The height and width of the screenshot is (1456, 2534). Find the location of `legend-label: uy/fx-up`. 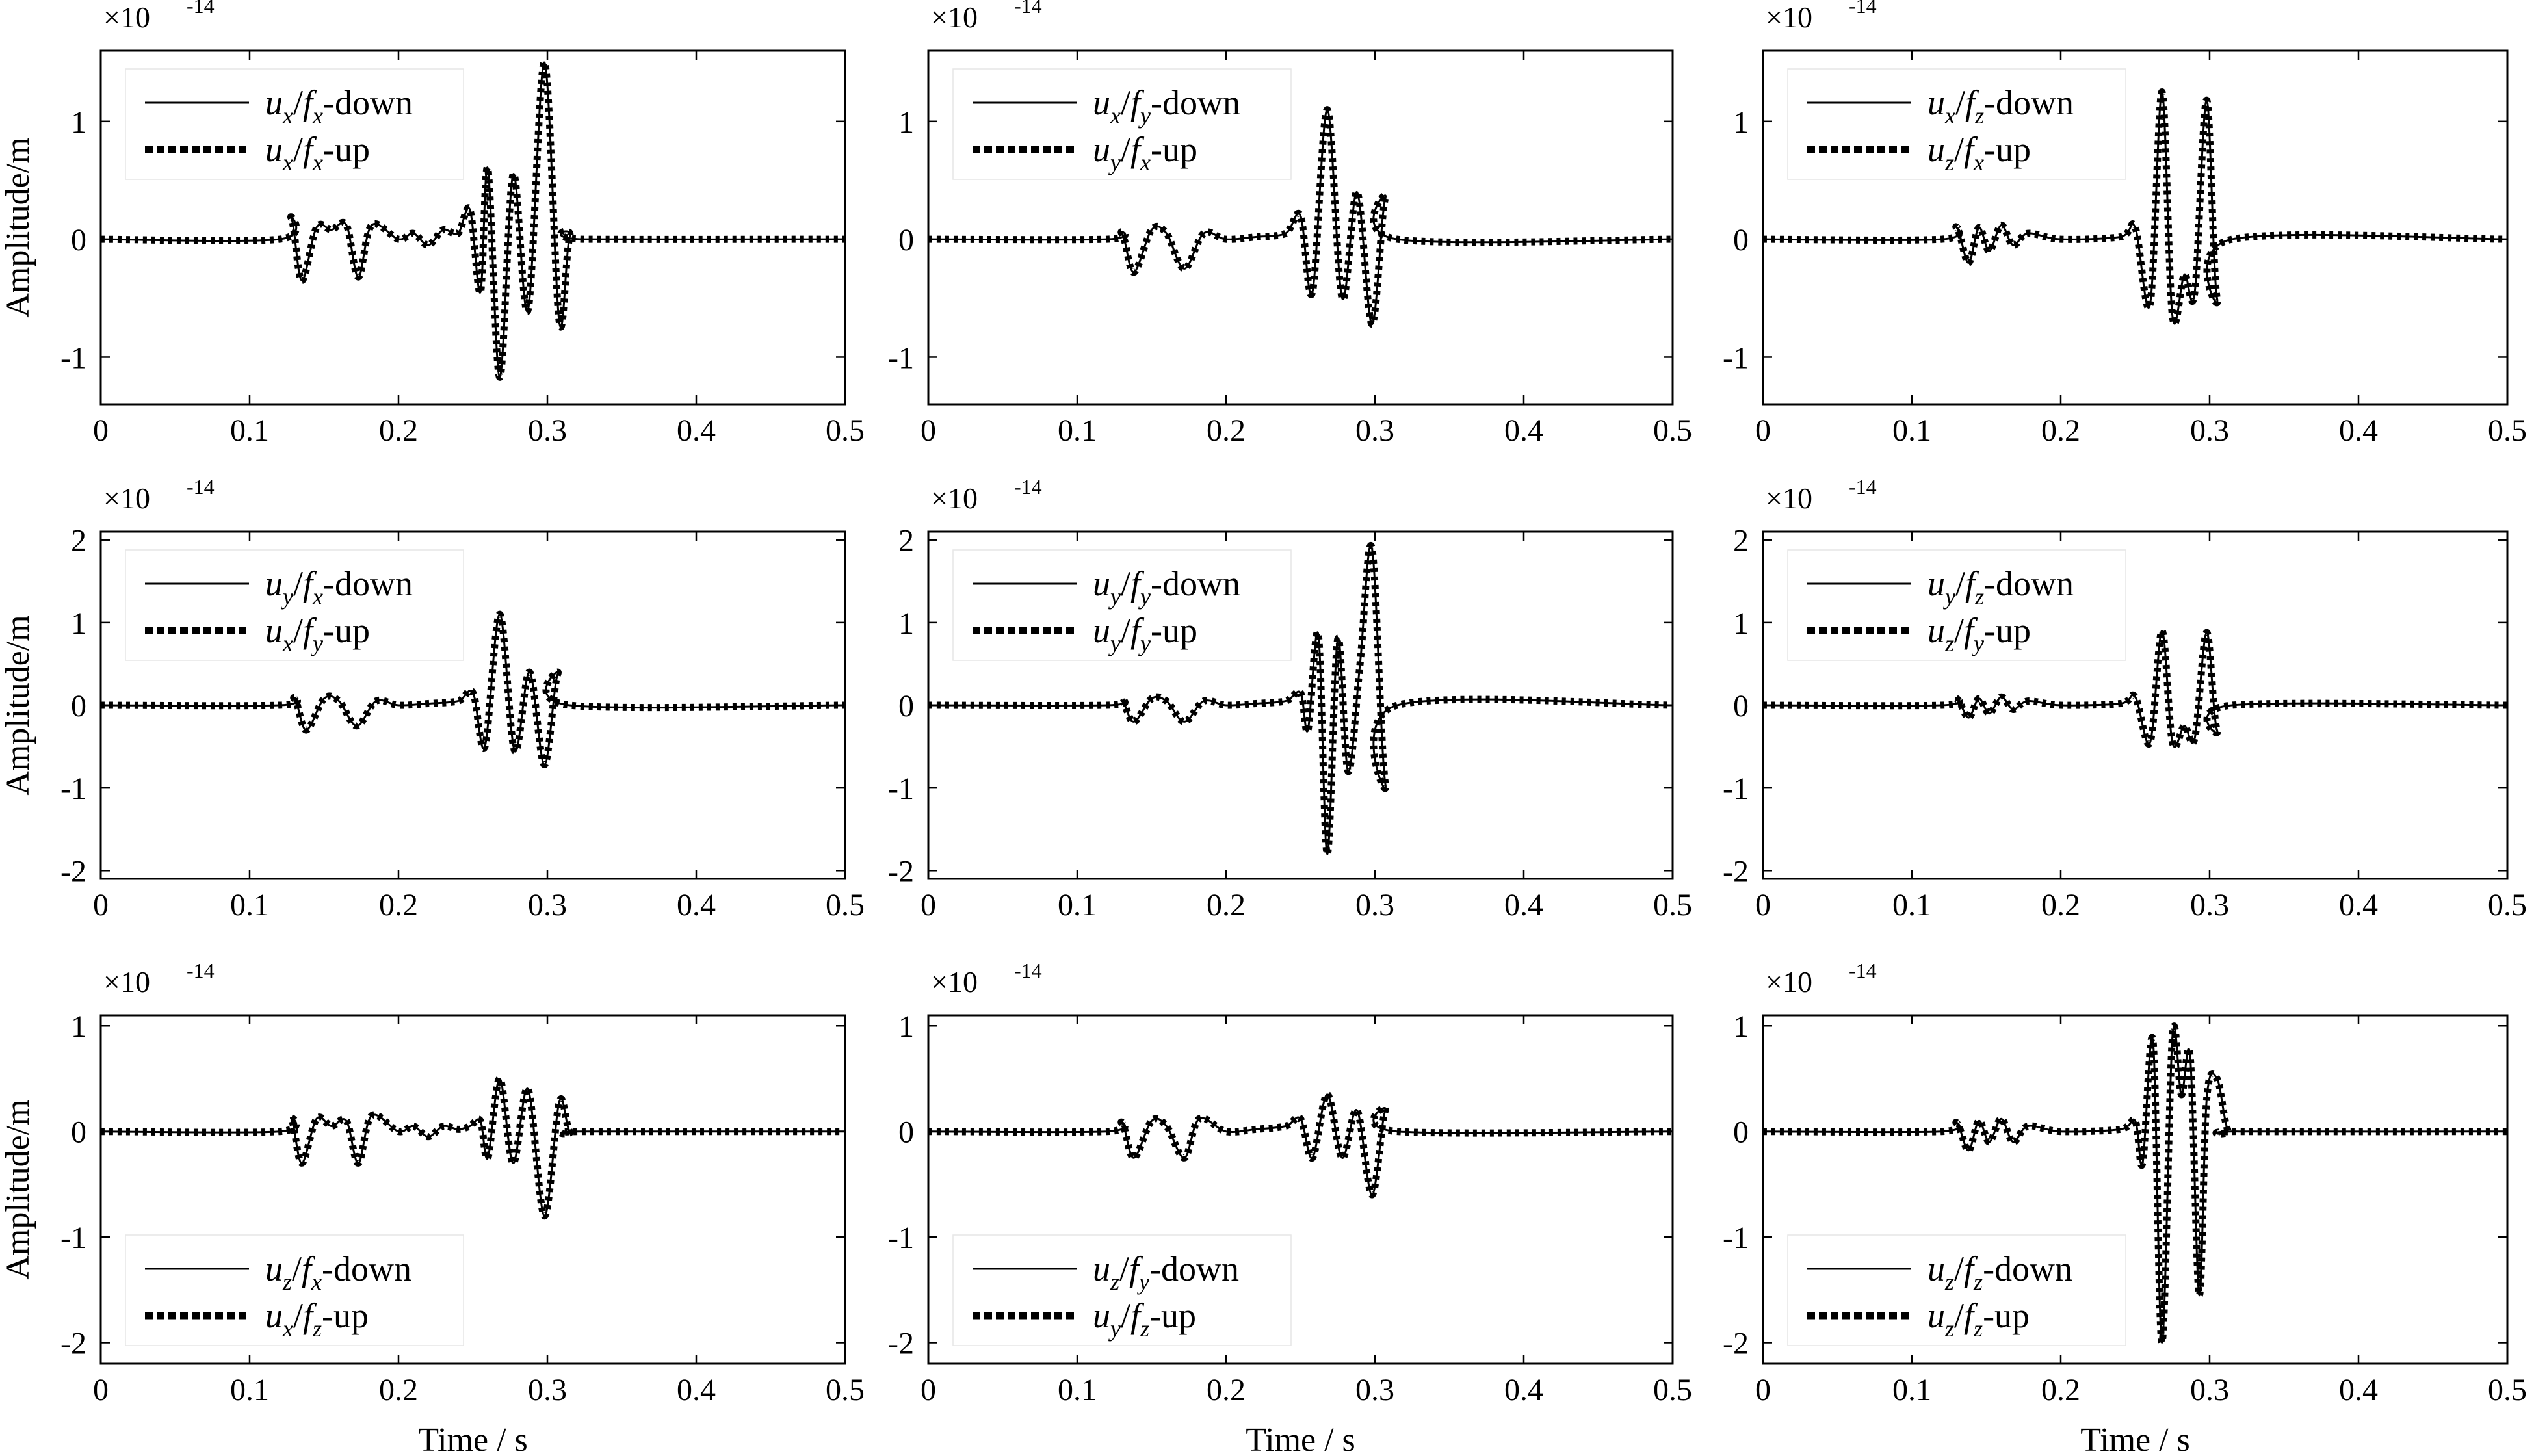

legend-label: uy/fx-up is located at coordinates (1145, 153).